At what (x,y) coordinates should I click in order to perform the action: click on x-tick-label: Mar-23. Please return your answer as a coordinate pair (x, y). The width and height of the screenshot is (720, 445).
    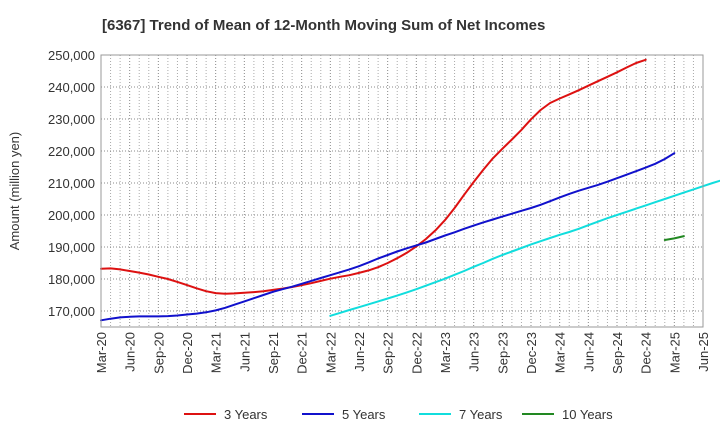
    Looking at the image, I should click on (445, 352).